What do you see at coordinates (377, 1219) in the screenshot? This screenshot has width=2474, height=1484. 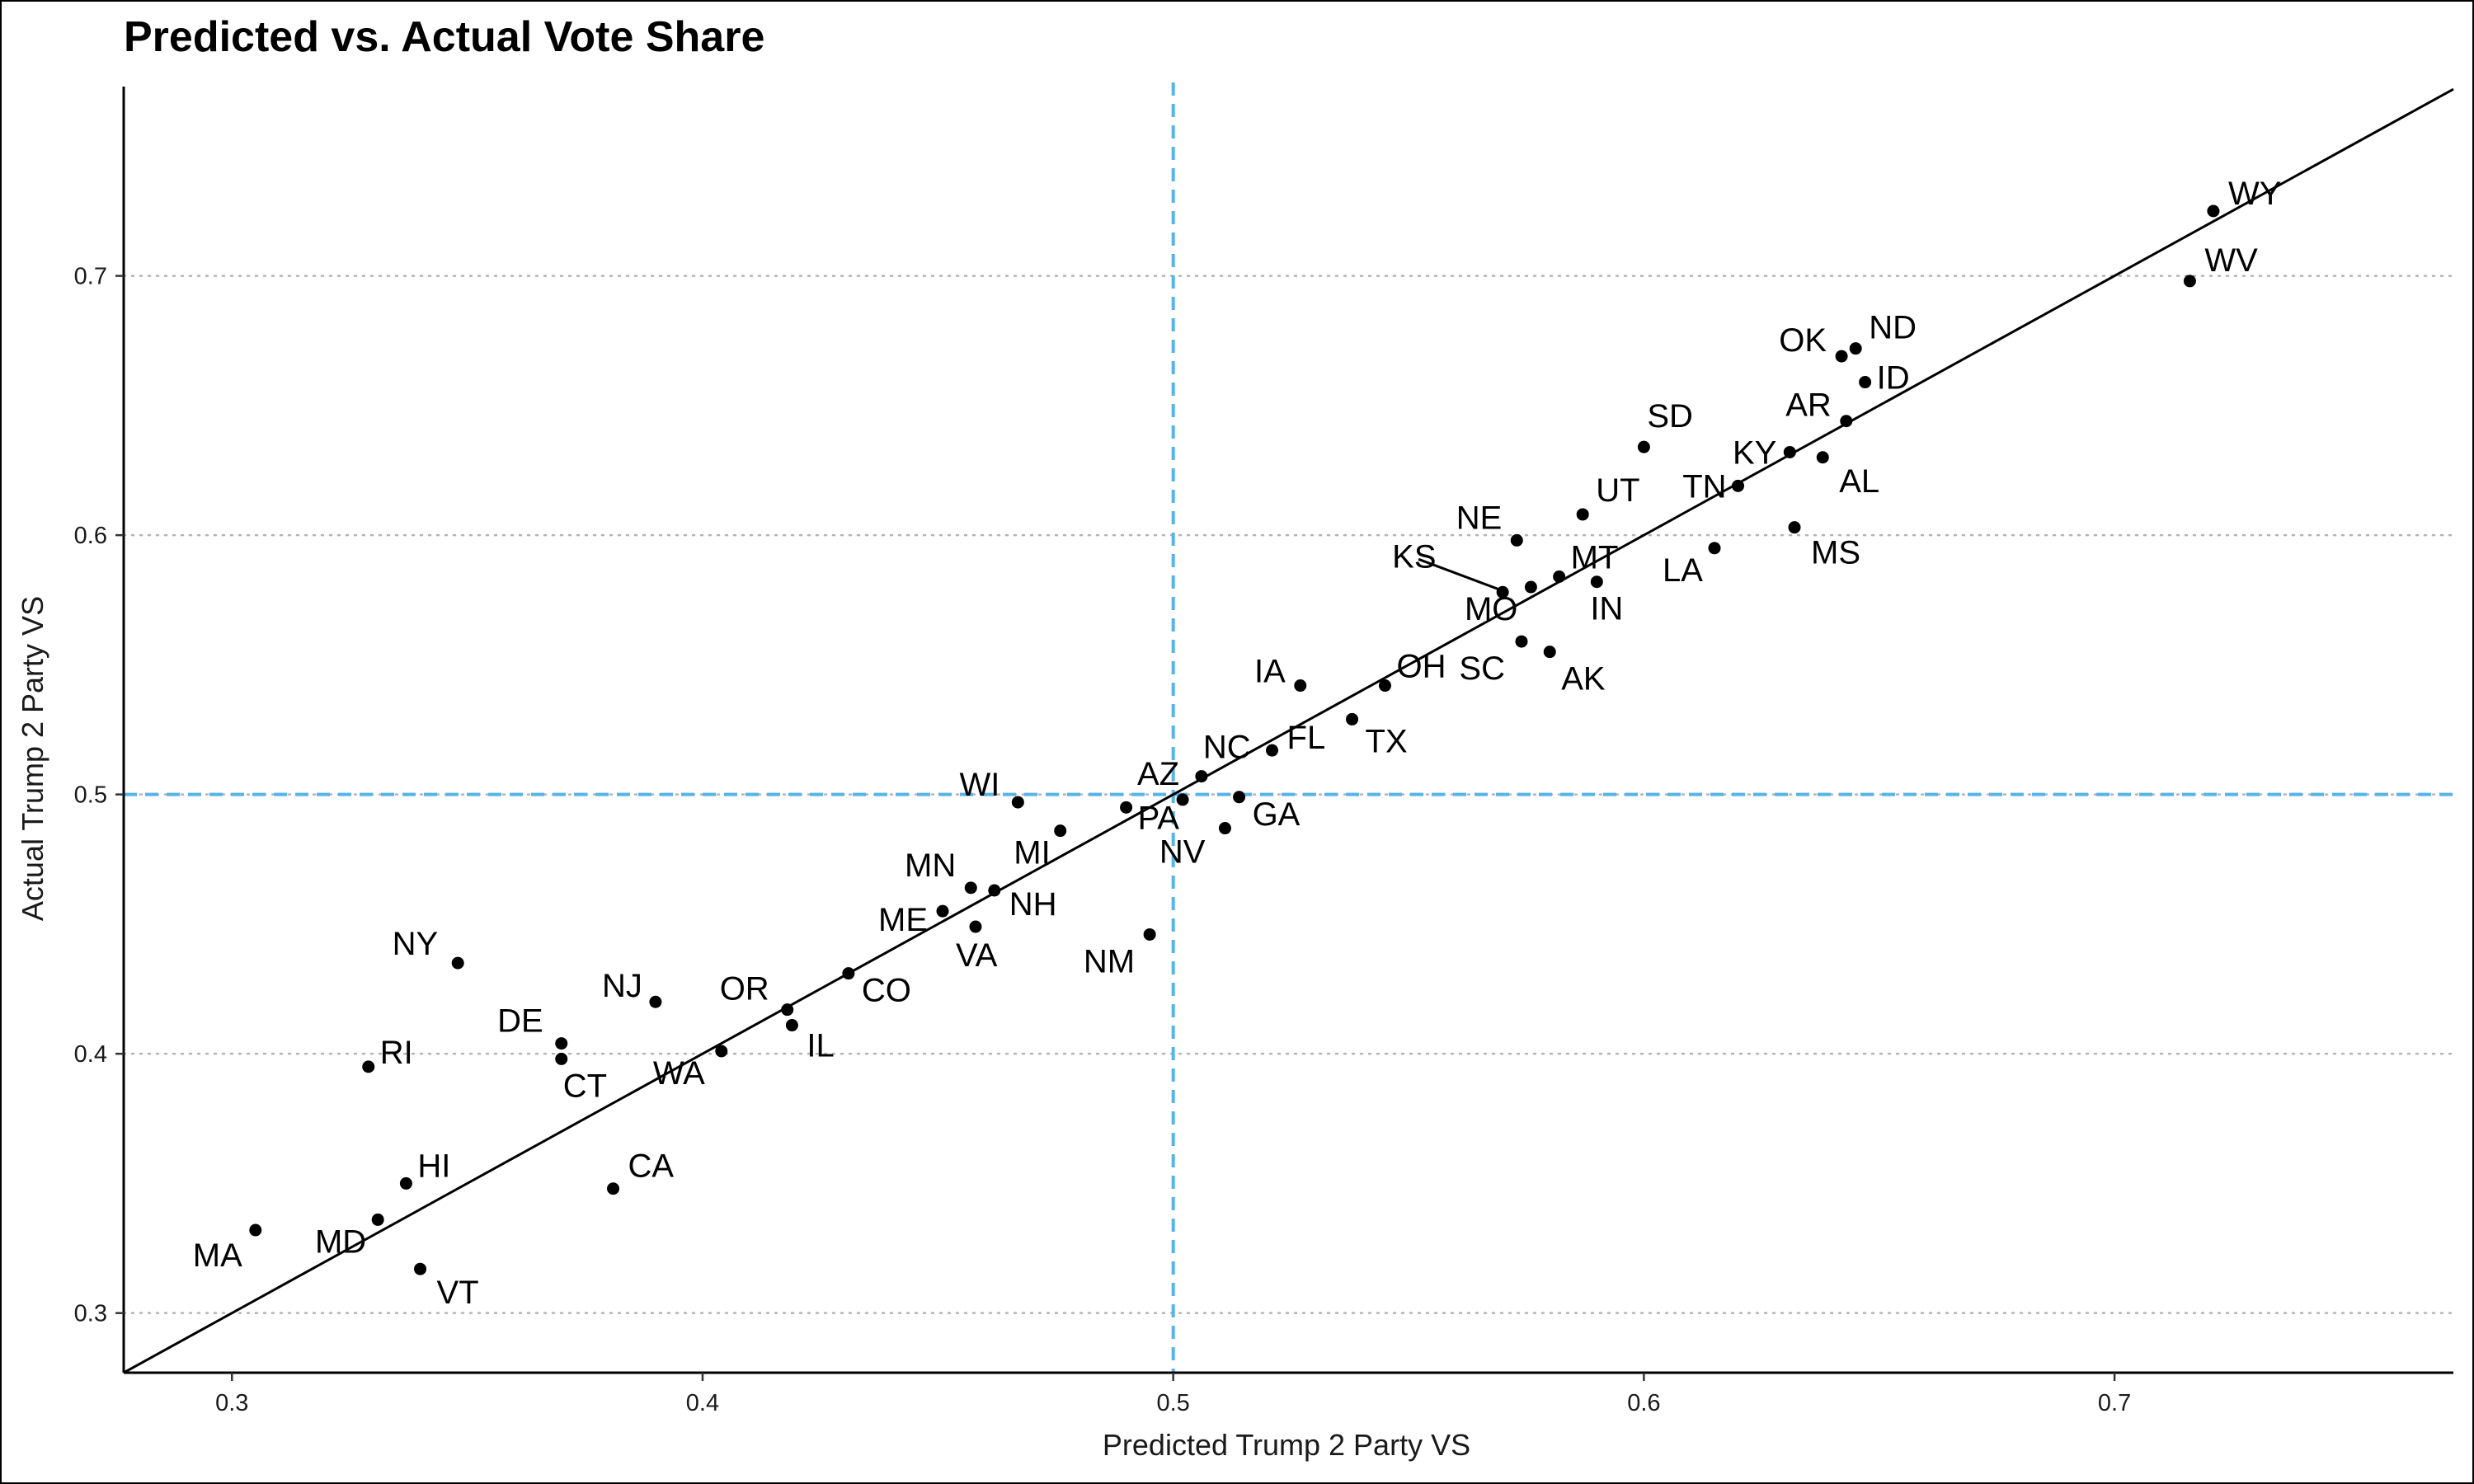 I see `point-md` at bounding box center [377, 1219].